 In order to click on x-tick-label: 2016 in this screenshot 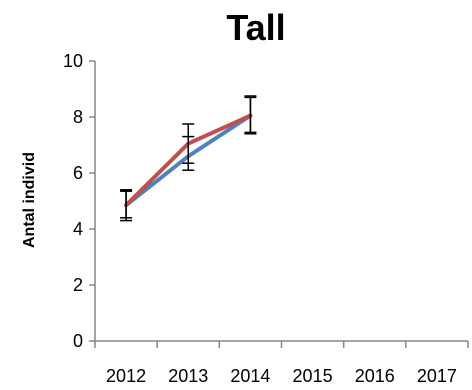, I will do `click(375, 376)`.